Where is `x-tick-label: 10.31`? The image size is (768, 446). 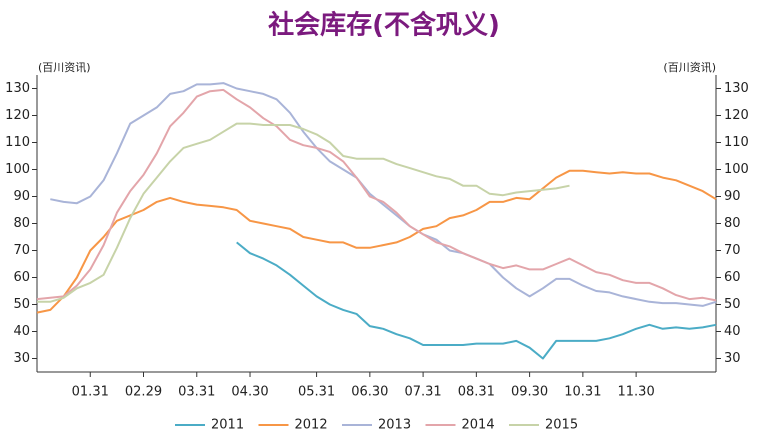 x-tick-label: 10.31 is located at coordinates (582, 392).